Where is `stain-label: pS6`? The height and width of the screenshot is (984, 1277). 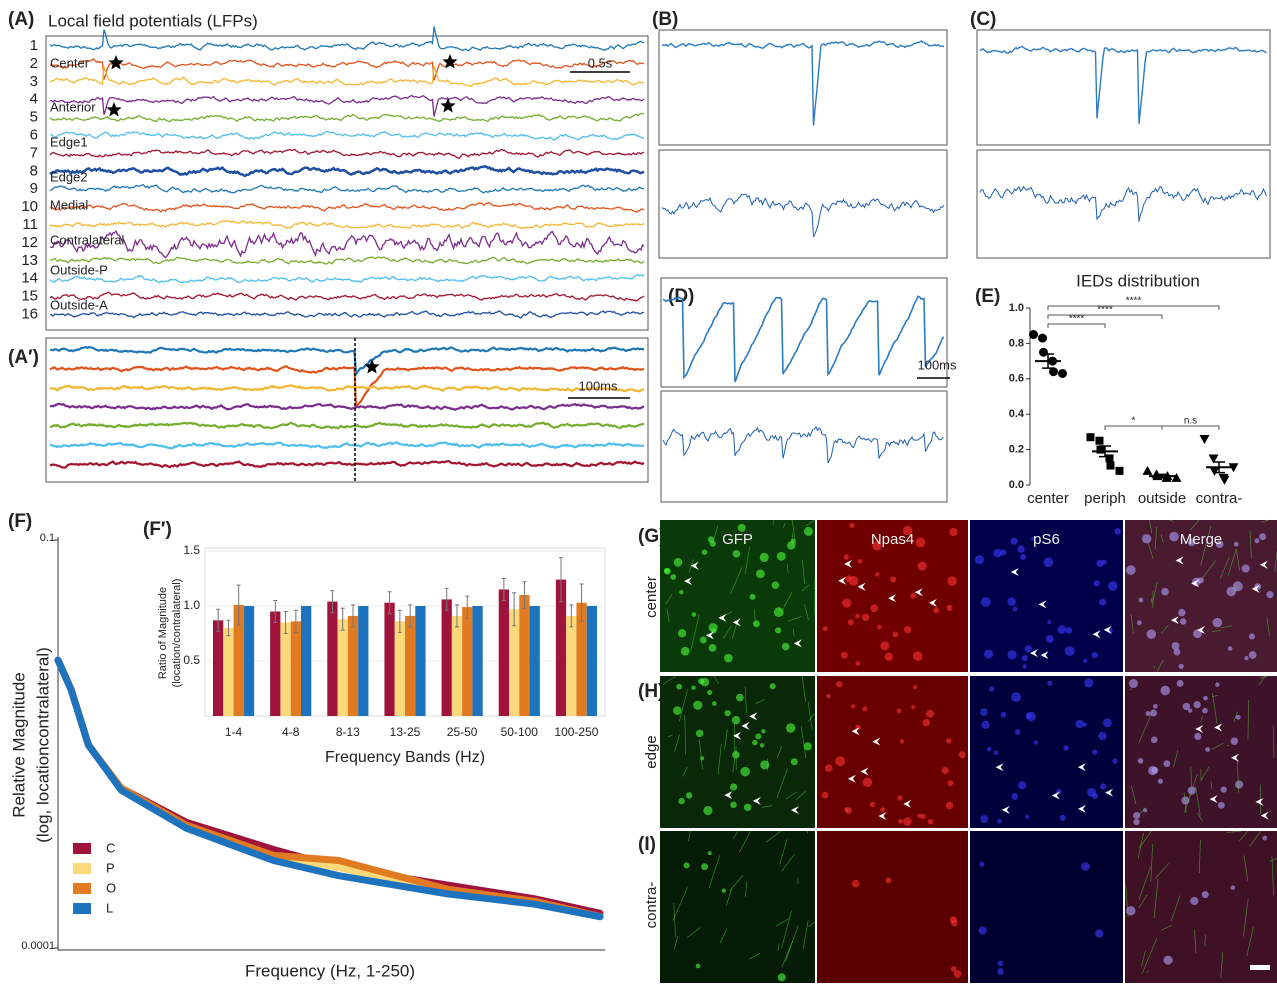
stain-label: pS6 is located at coordinates (1046, 539).